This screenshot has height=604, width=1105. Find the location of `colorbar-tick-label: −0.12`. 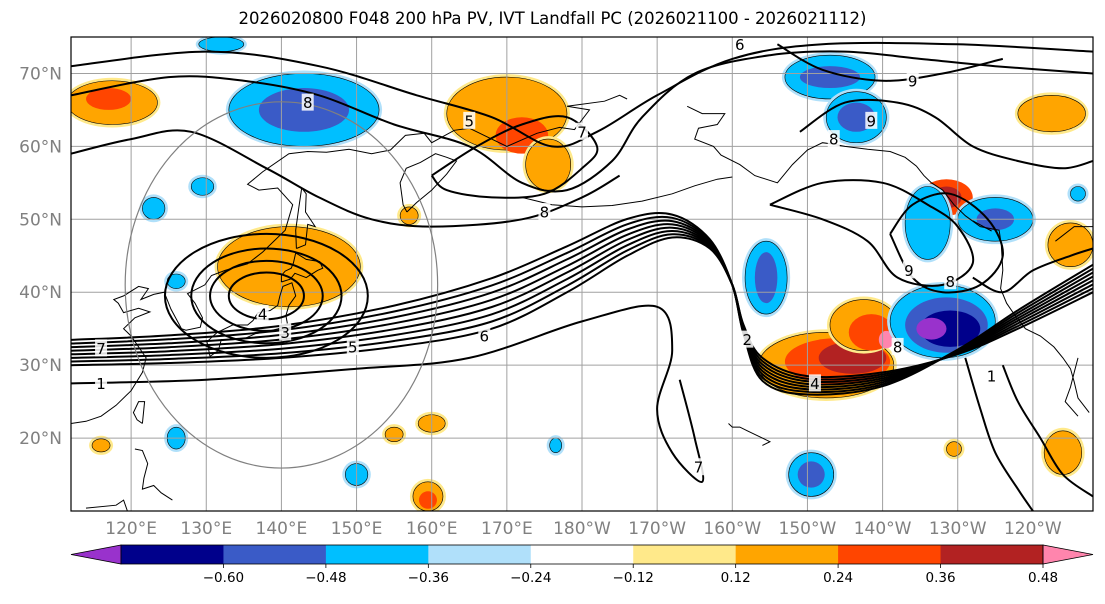

colorbar-tick-label: −0.12 is located at coordinates (633, 578).